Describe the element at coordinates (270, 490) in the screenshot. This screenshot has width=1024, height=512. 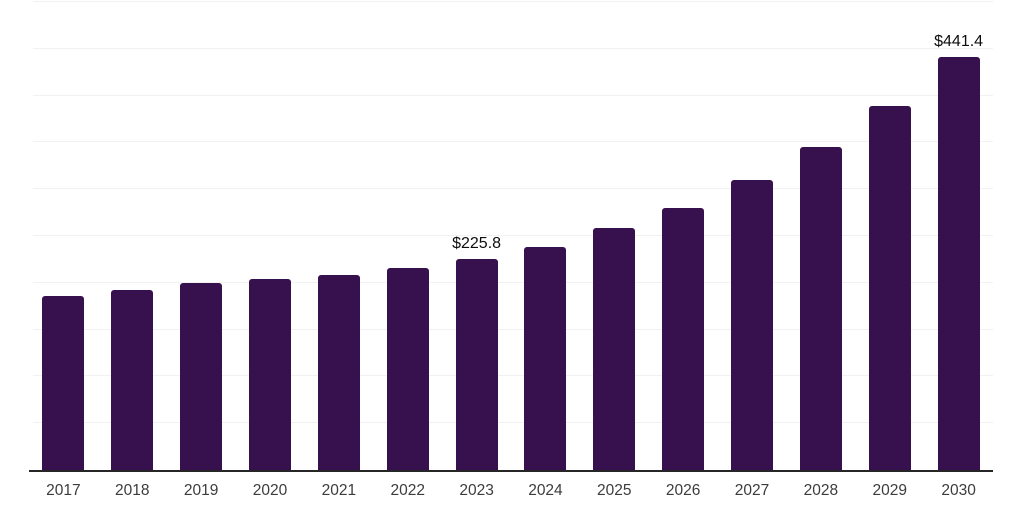
I see `x-tick-label-2020: 2020` at that location.